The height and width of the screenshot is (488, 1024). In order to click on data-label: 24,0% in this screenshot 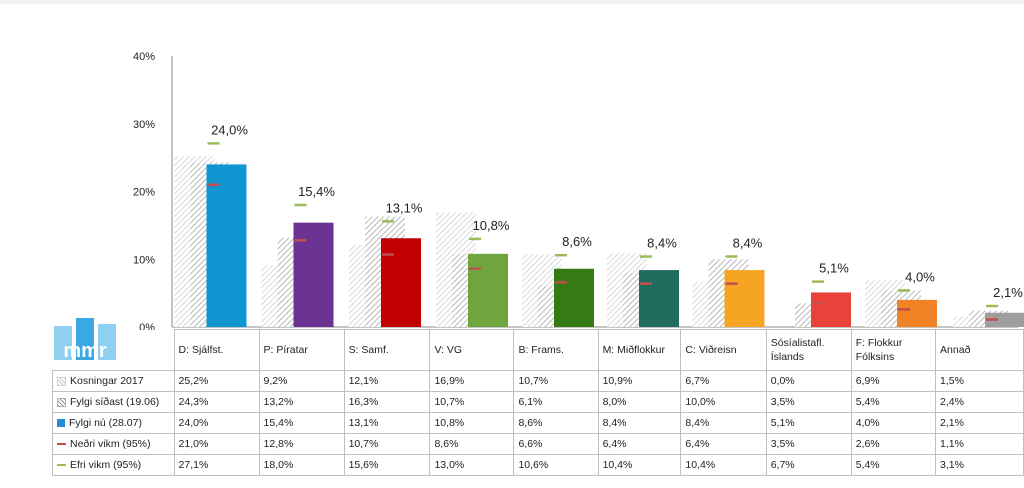, I will do `click(229, 129)`.